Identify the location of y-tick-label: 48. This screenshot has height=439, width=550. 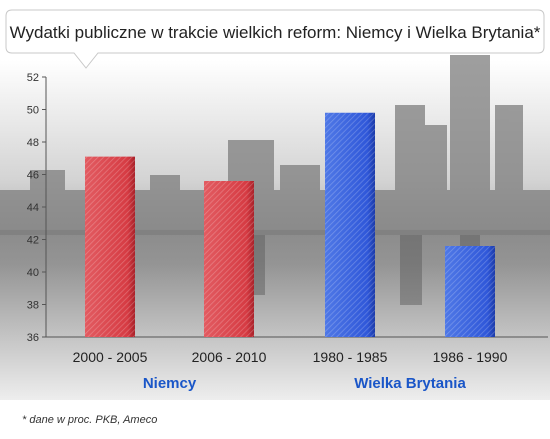
(33, 143).